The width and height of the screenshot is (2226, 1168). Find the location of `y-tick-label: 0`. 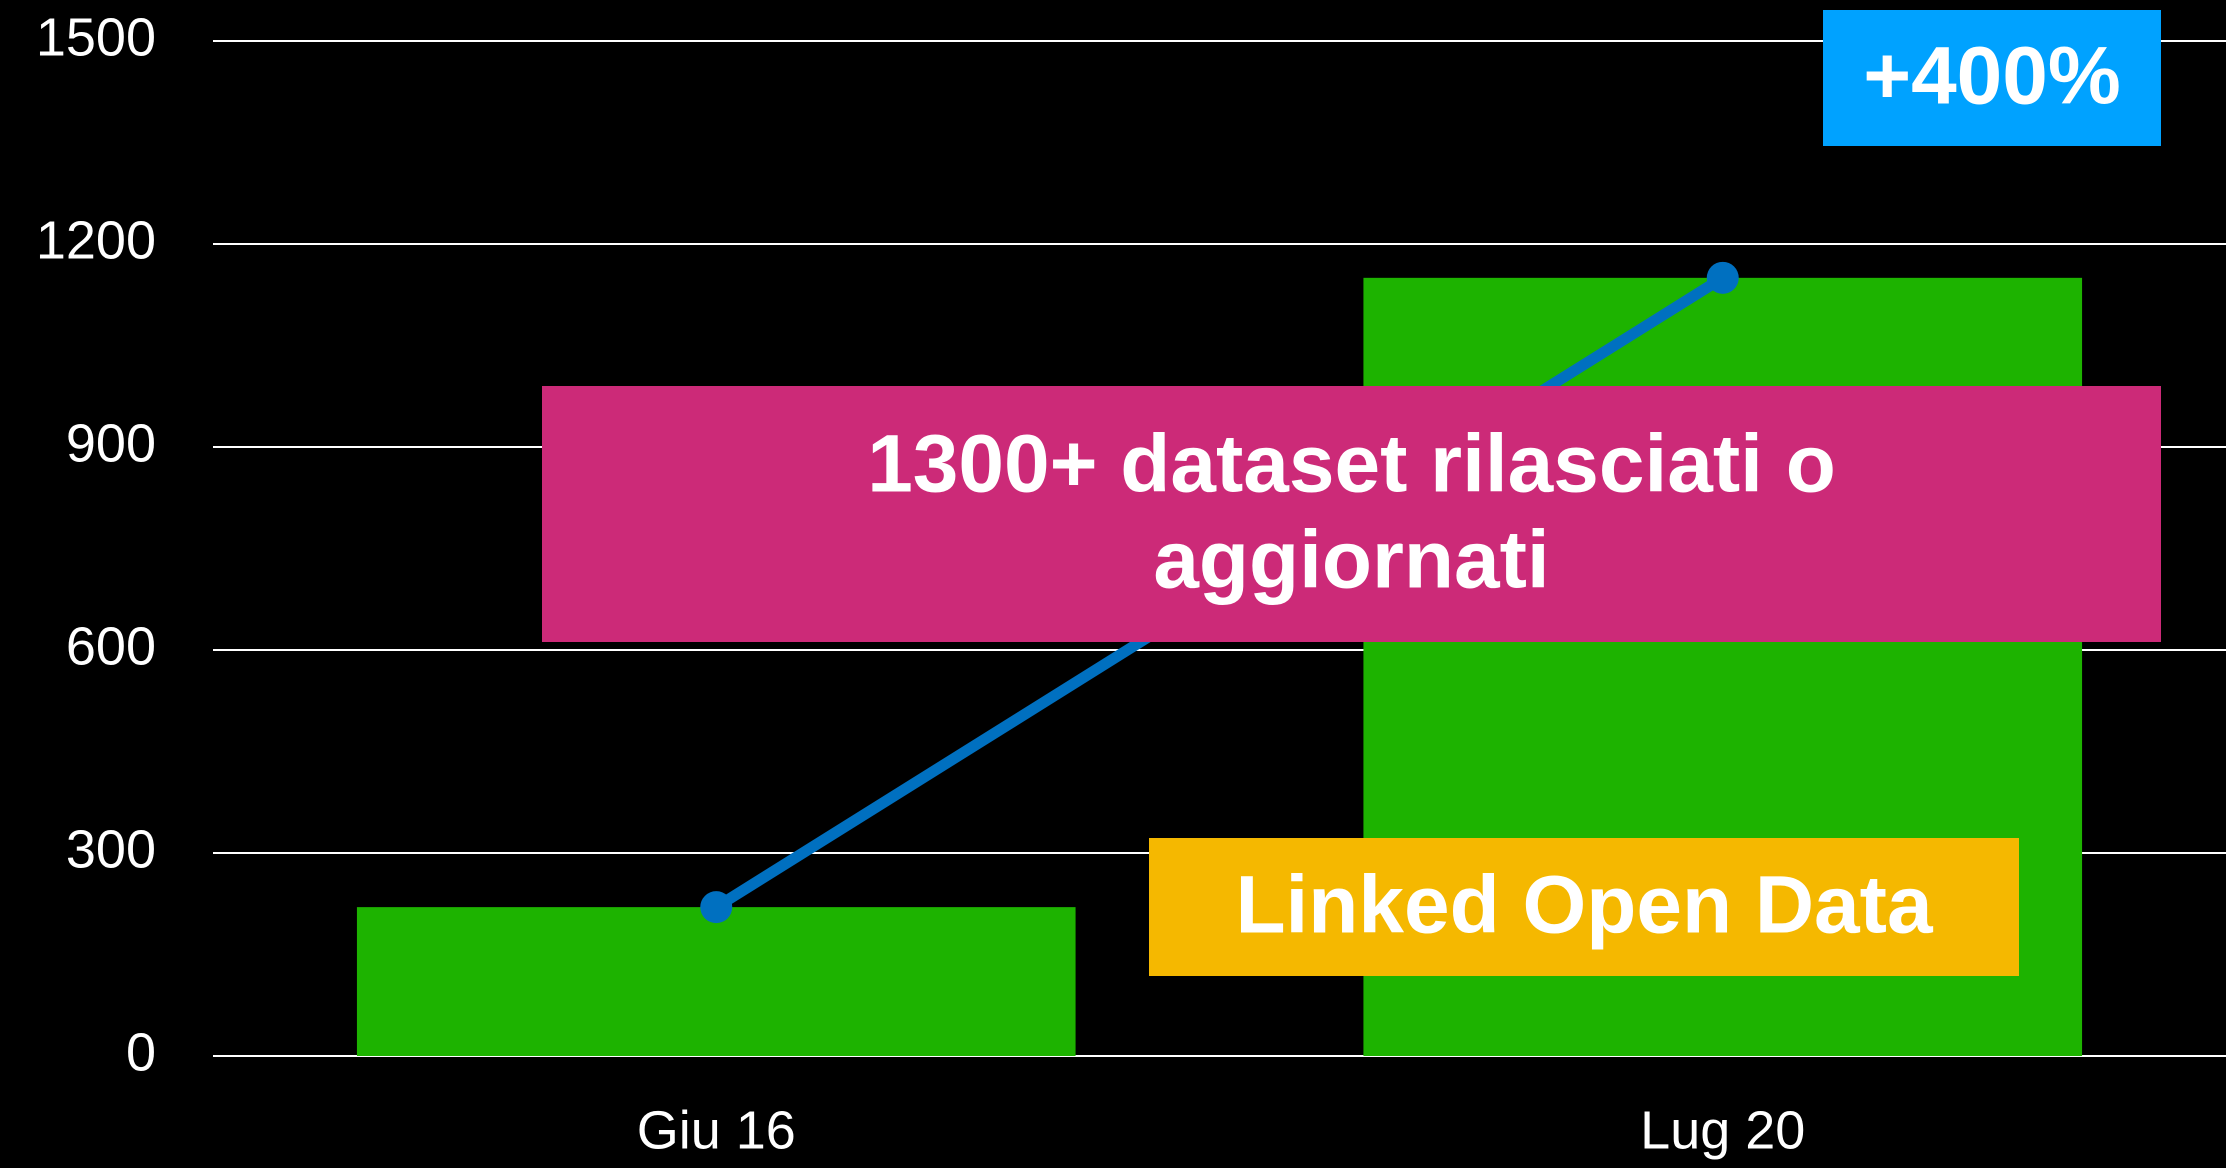

y-tick-label: 0 is located at coordinates (141, 1052).